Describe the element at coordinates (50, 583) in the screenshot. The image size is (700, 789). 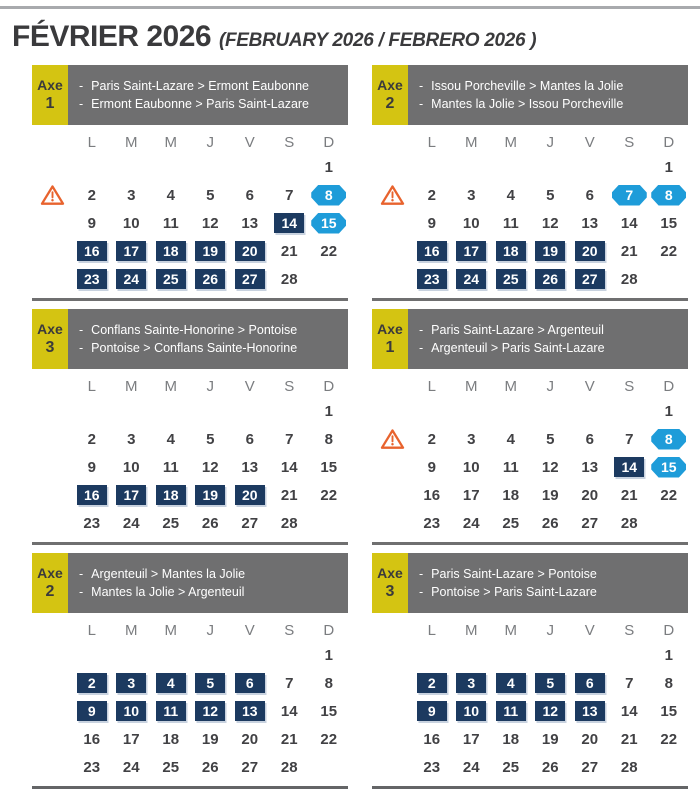
I see `axe-badge: Axe 2` at that location.